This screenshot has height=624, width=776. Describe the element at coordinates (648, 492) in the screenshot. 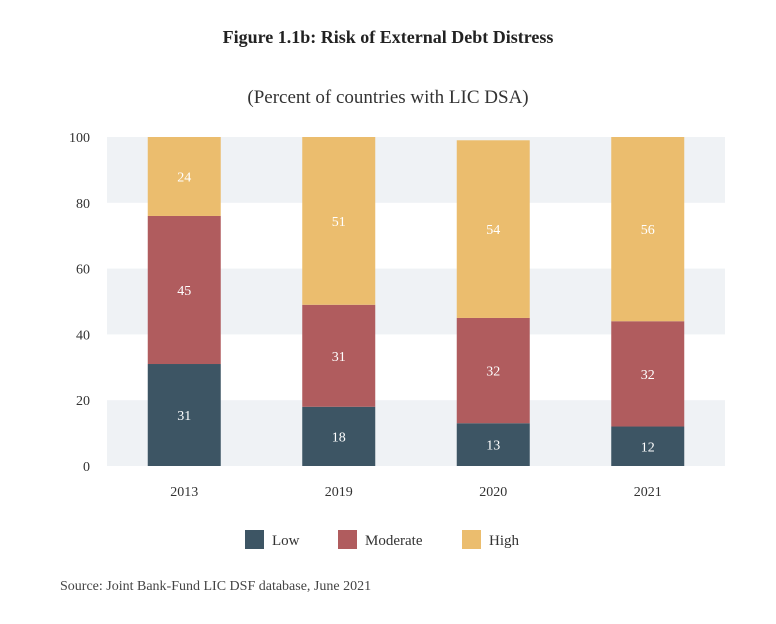

I see `x-tick-label: 2021` at that location.